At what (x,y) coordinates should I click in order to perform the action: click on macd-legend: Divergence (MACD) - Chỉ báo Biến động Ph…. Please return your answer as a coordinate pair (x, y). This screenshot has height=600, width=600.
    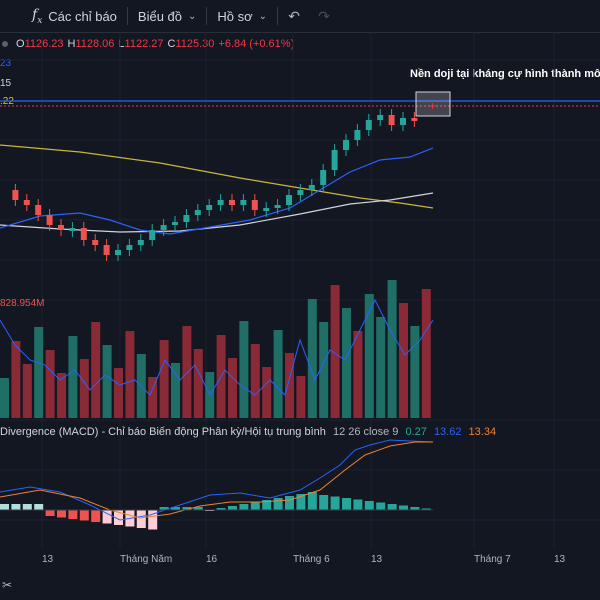
    Looking at the image, I should click on (248, 432).